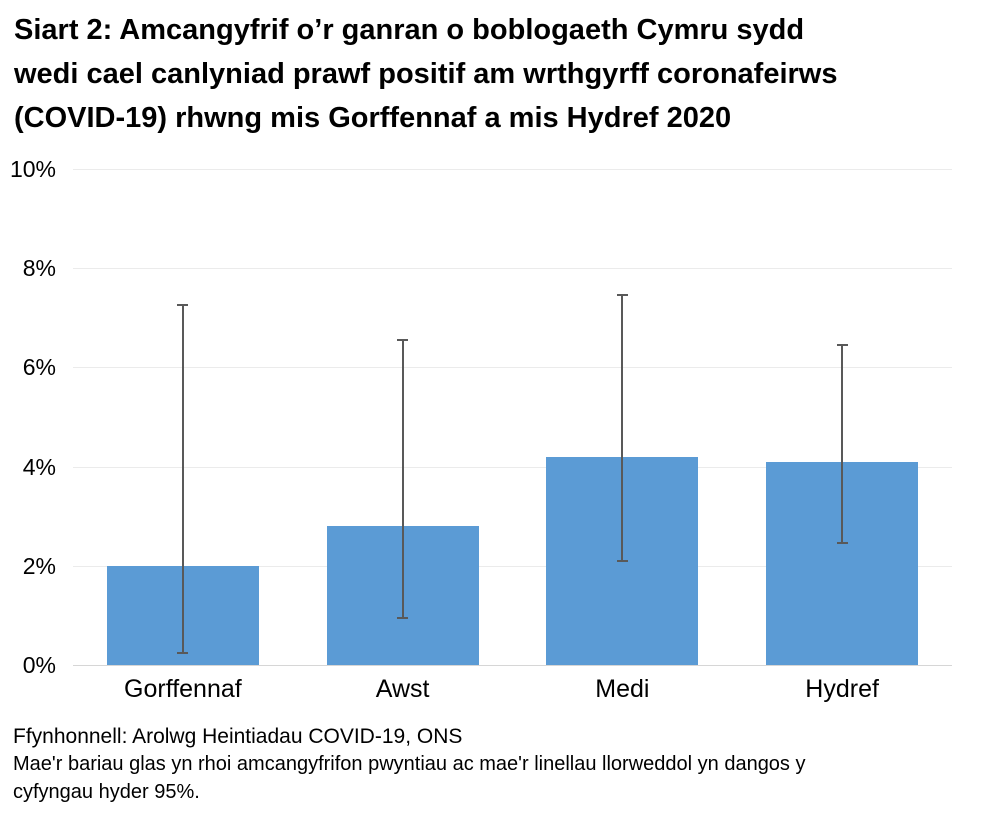 The height and width of the screenshot is (818, 1008). What do you see at coordinates (28, 417) in the screenshot?
I see `y-axis-tick-labels: 0% 2% 4% 6% 8% 10%` at bounding box center [28, 417].